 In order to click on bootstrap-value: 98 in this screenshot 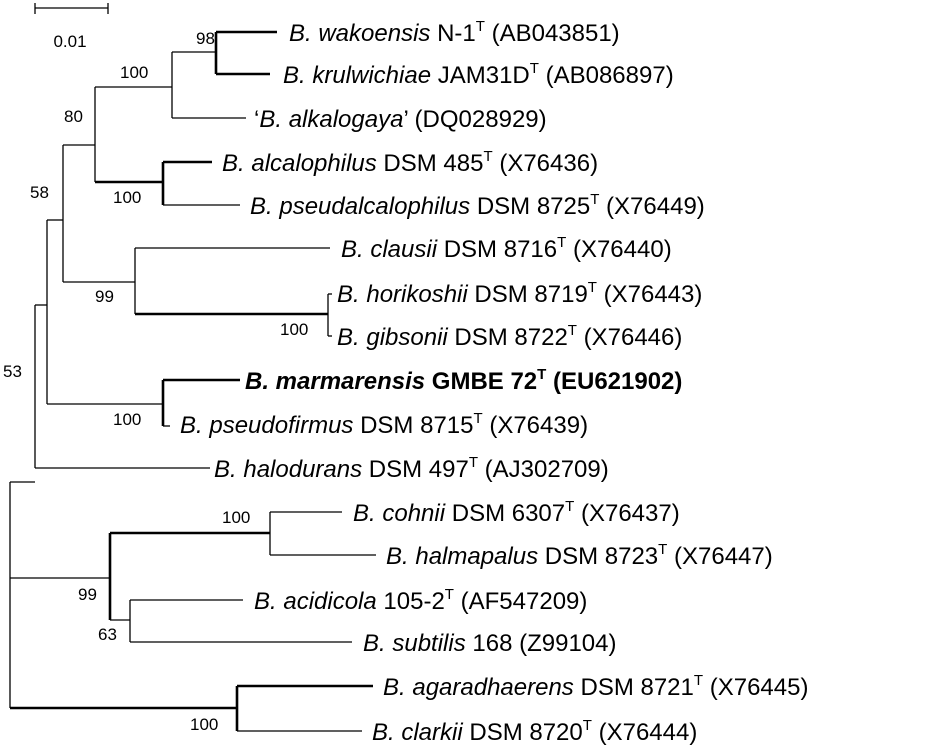, I will do `click(205, 38)`.